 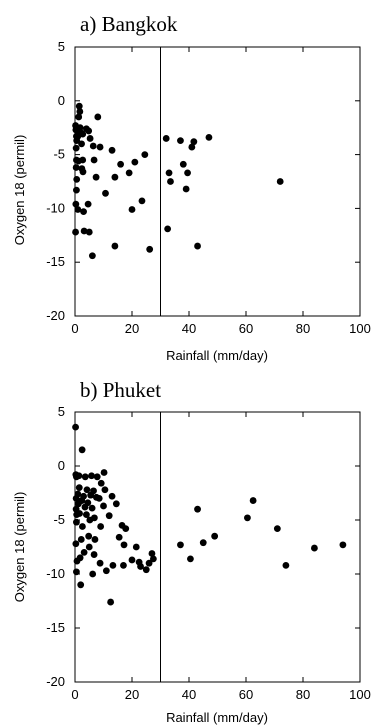 What do you see at coordinates (55, 627) in the screenshot?
I see `y-tick-label: -15` at bounding box center [55, 627].